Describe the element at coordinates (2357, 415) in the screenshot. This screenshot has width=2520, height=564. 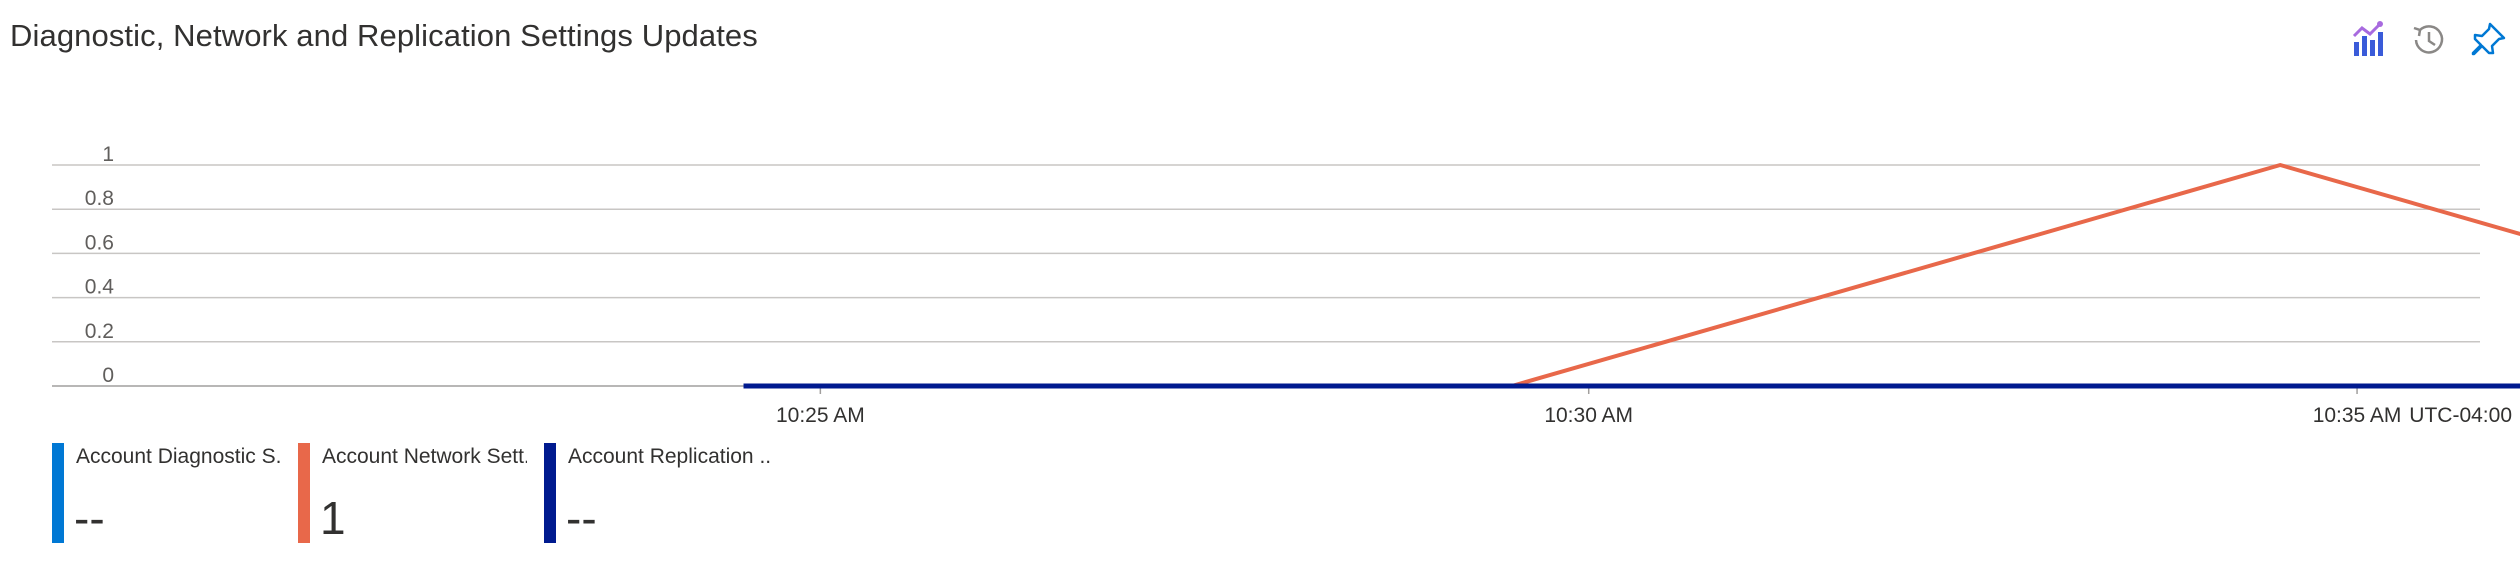
I see `x-tick-label: 10:35 AM` at that location.